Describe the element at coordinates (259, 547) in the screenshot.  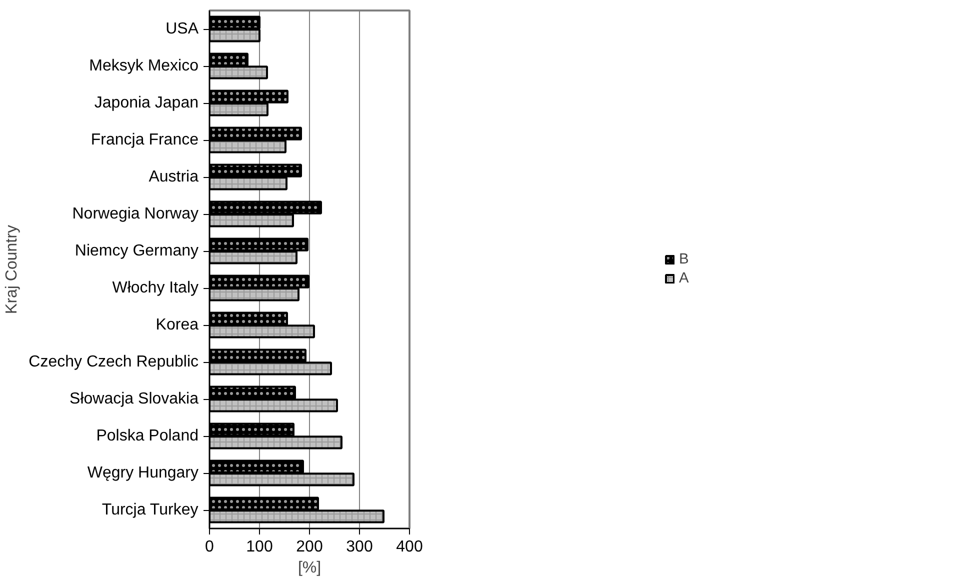
I see `x-tick-label: 100` at that location.